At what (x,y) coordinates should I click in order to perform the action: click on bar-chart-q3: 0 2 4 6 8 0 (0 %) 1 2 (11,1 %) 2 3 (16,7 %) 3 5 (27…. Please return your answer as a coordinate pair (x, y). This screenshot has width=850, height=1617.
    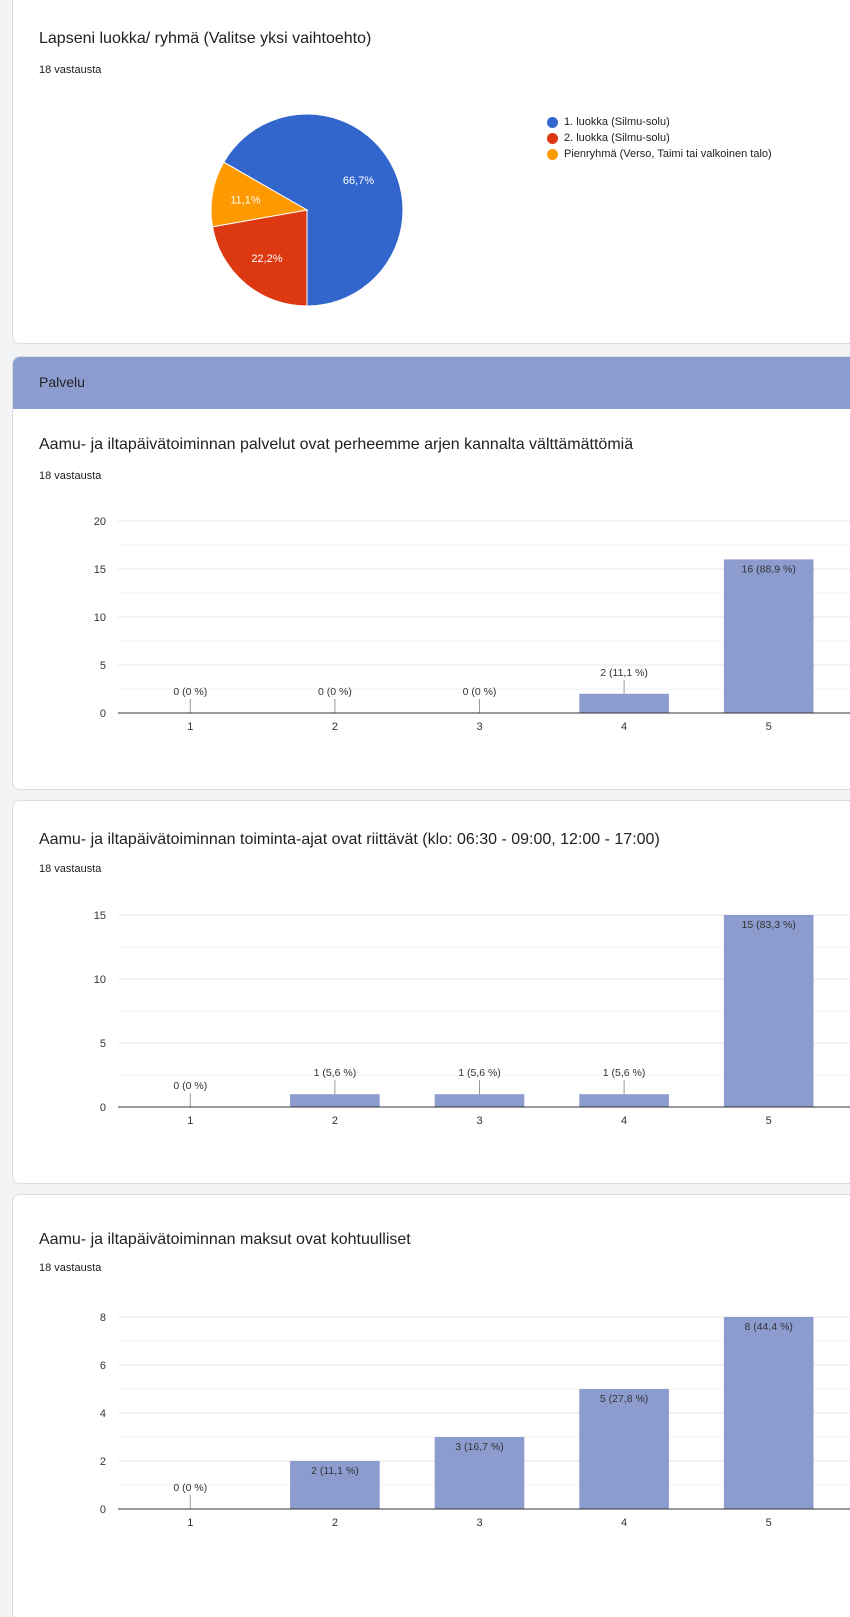
    Looking at the image, I should click on (475, 1420).